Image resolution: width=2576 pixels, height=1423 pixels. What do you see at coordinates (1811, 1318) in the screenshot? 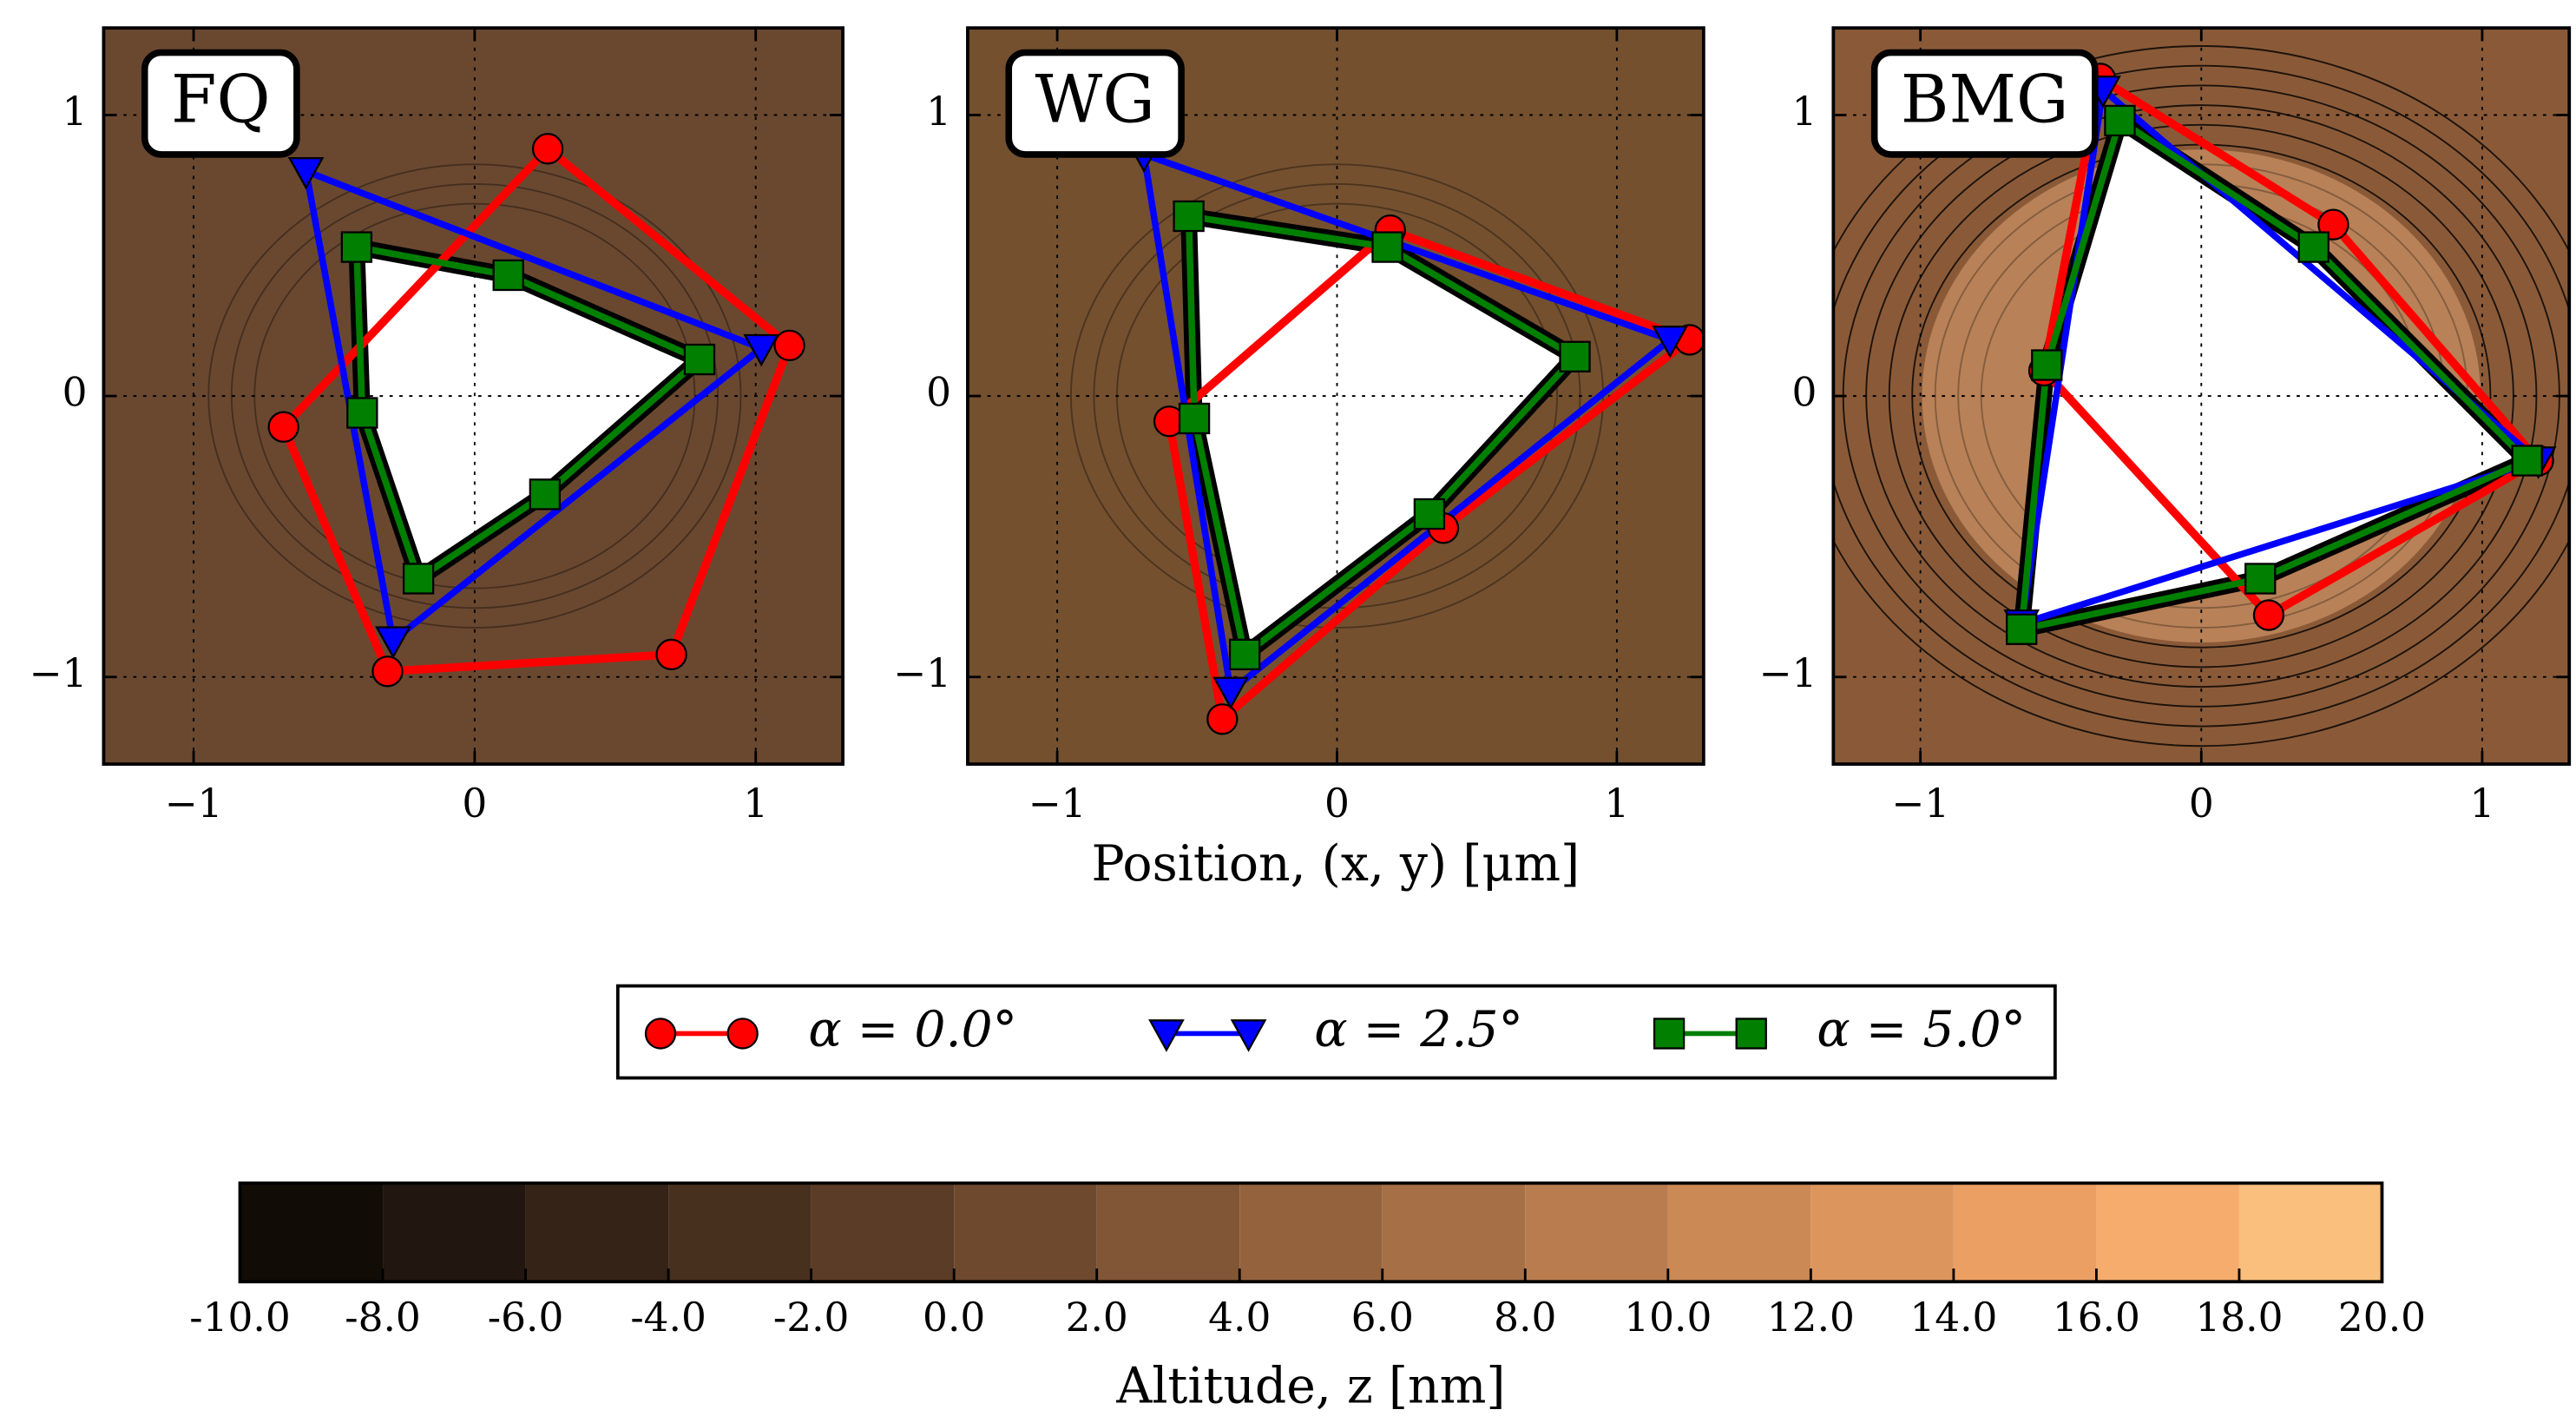
I see `colorbar-tick-label: 12.0` at bounding box center [1811, 1318].